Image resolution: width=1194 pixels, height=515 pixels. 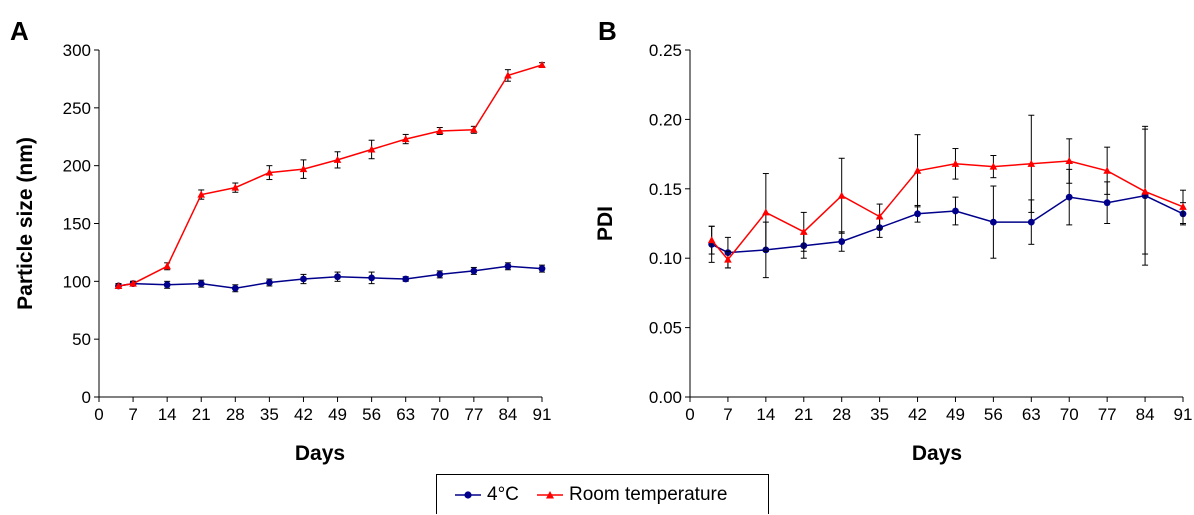 What do you see at coordinates (507, 414) in the screenshot?
I see `x-tick-label: 84` at bounding box center [507, 414].